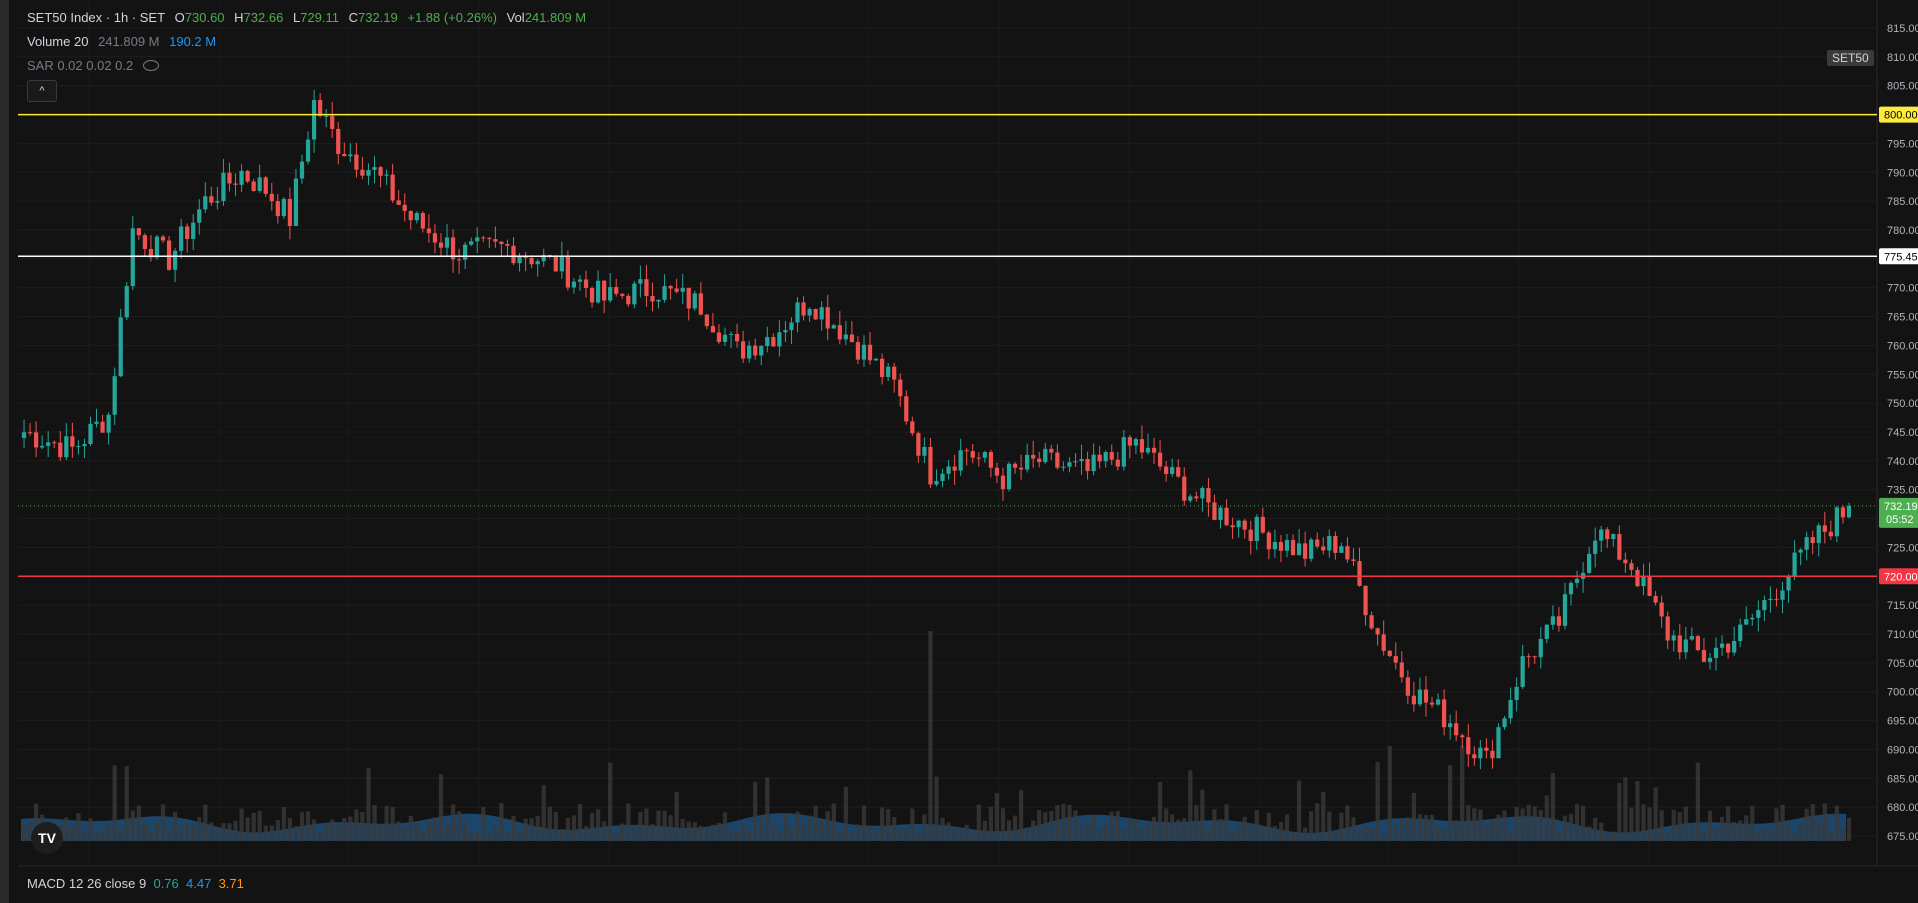 This screenshot has height=903, width=1918. Describe the element at coordinates (515, 17) in the screenshot. I see `vol-label: Vol` at that location.